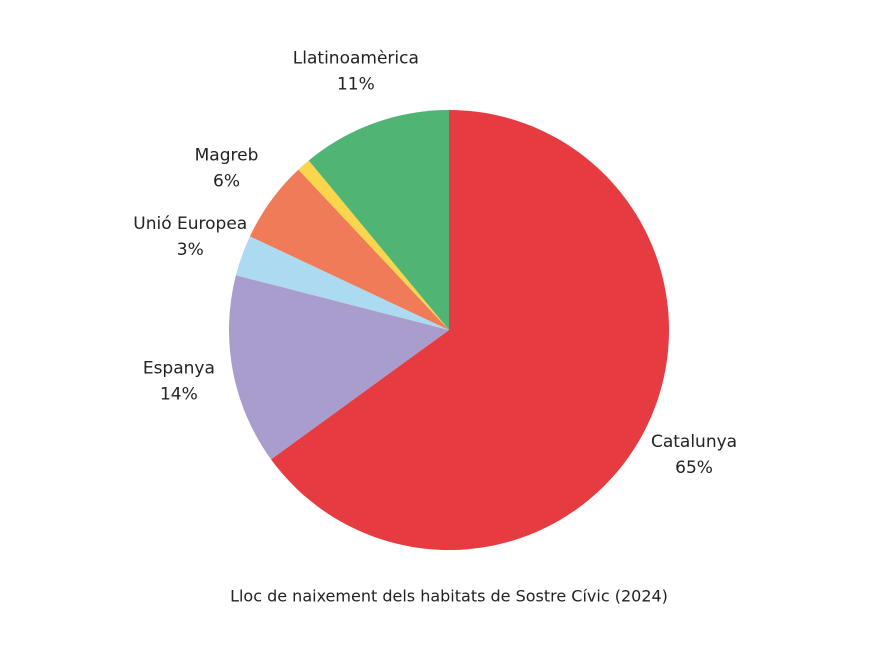  Describe the element at coordinates (190, 224) in the screenshot. I see `slice-label: Unió Europea` at that location.